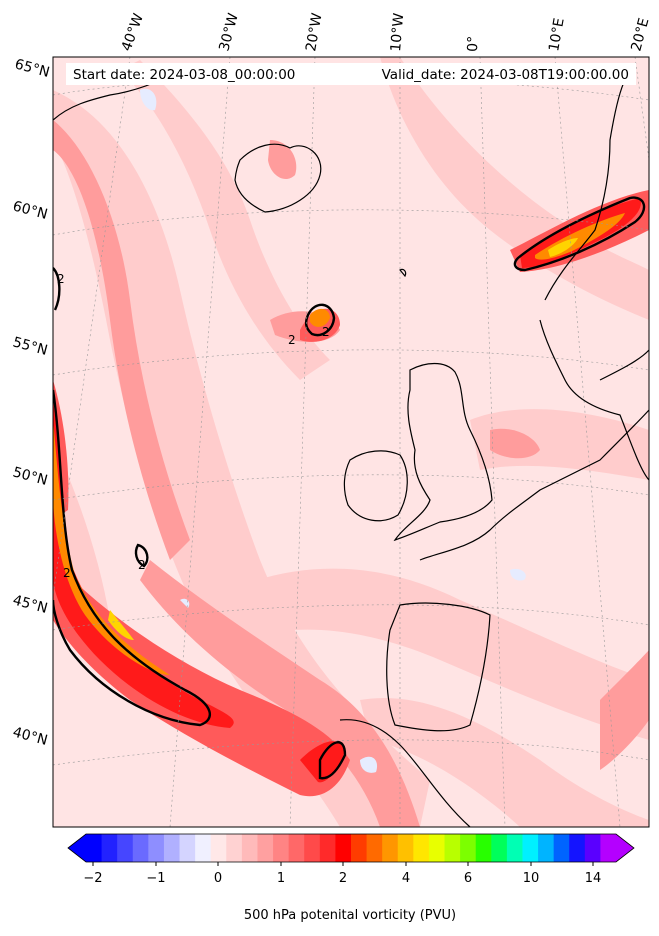  What do you see at coordinates (505, 75) in the screenshot?
I see `valid-date-label: Valid_date: 2024-03-08T19:00:00.00` at bounding box center [505, 75].